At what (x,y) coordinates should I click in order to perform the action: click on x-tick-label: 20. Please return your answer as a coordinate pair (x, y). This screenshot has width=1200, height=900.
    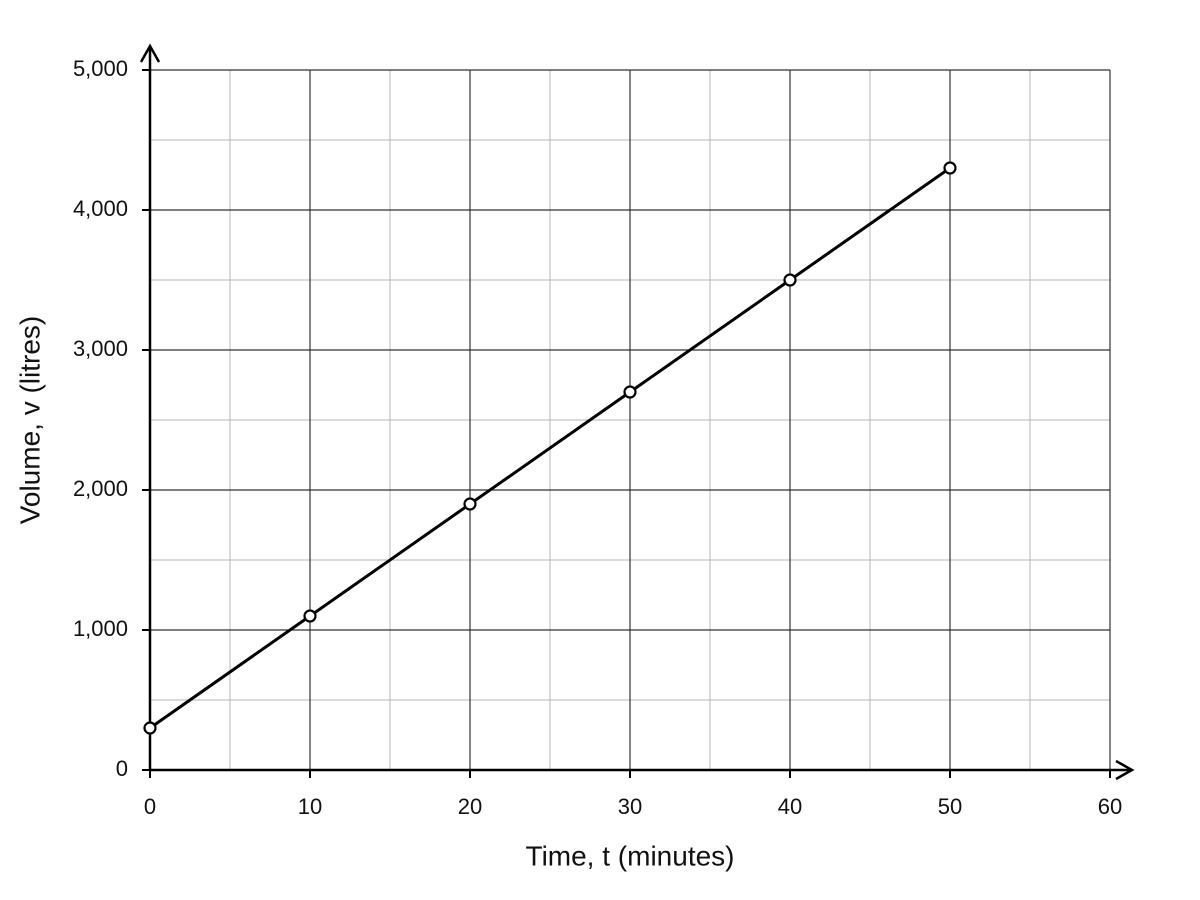
    Looking at the image, I should click on (470, 806).